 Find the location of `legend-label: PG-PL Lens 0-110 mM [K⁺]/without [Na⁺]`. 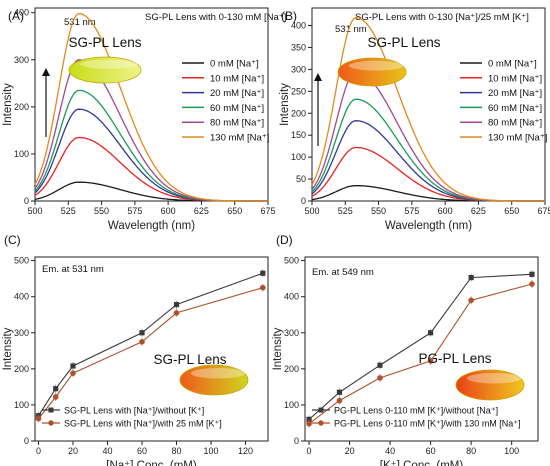

legend-label: PG-PL Lens 0-110 mM [K⁺]/without [Na⁺] is located at coordinates (416, 411).